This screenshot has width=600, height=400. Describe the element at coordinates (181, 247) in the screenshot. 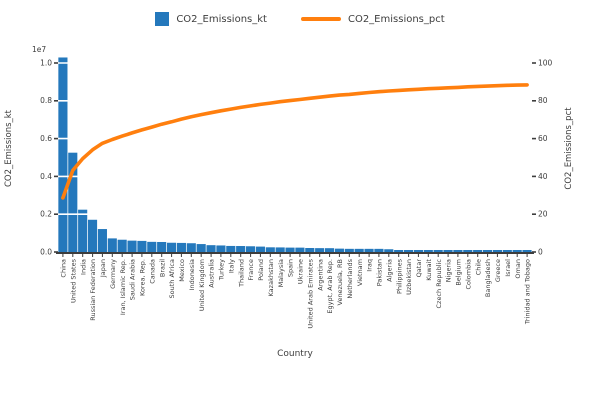

I see `bar-Mexico` at that location.